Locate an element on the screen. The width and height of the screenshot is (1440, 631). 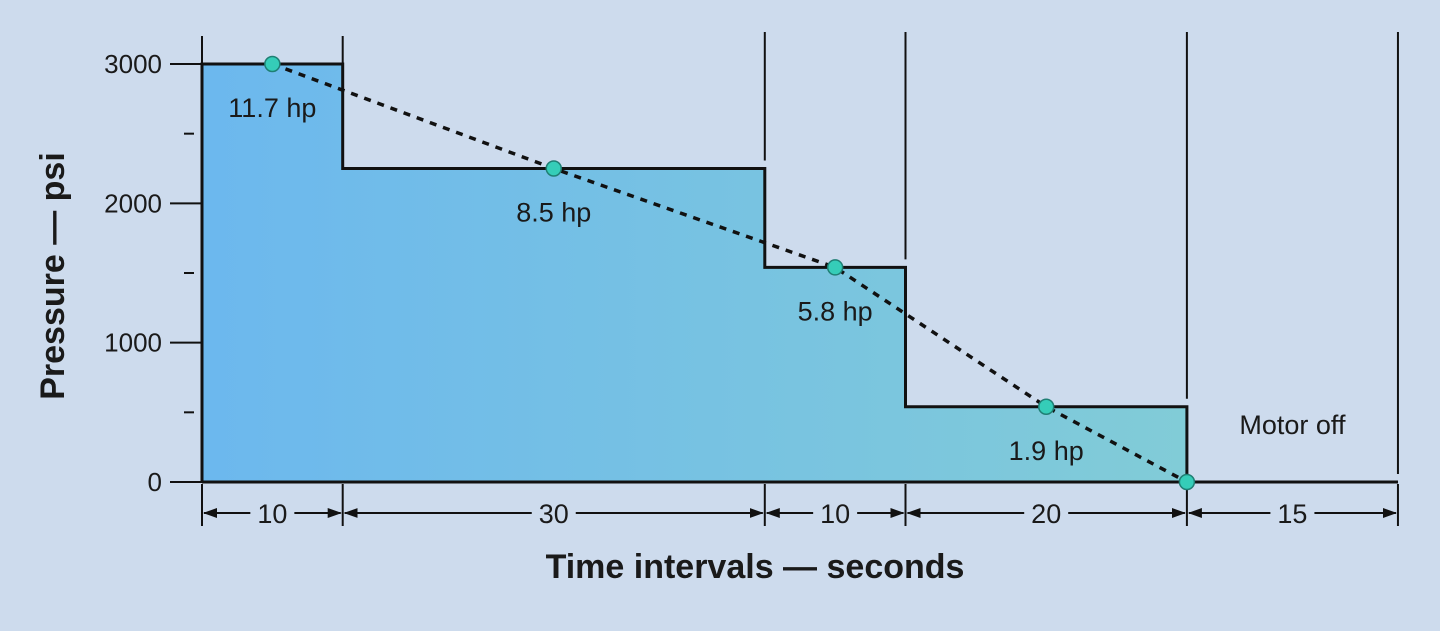
y-axis-title: Pressure — psi is located at coordinates (53, 276).